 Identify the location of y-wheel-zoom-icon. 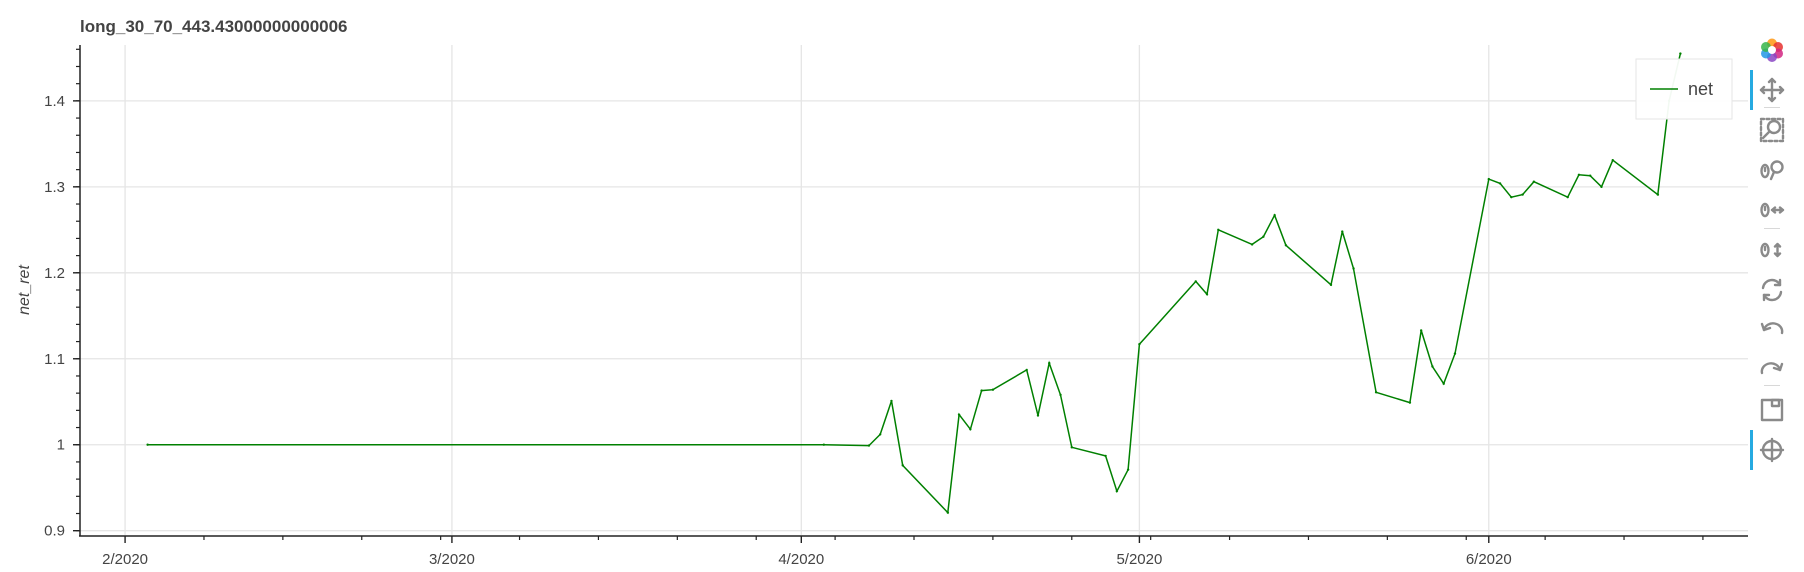
(1771, 250).